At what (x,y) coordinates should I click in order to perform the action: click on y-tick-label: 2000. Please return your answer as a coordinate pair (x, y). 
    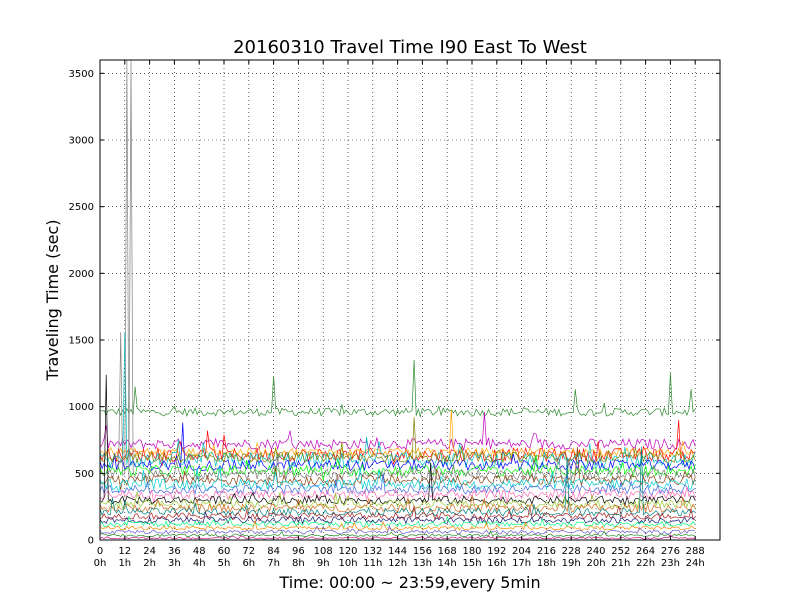
    Looking at the image, I should click on (81, 274).